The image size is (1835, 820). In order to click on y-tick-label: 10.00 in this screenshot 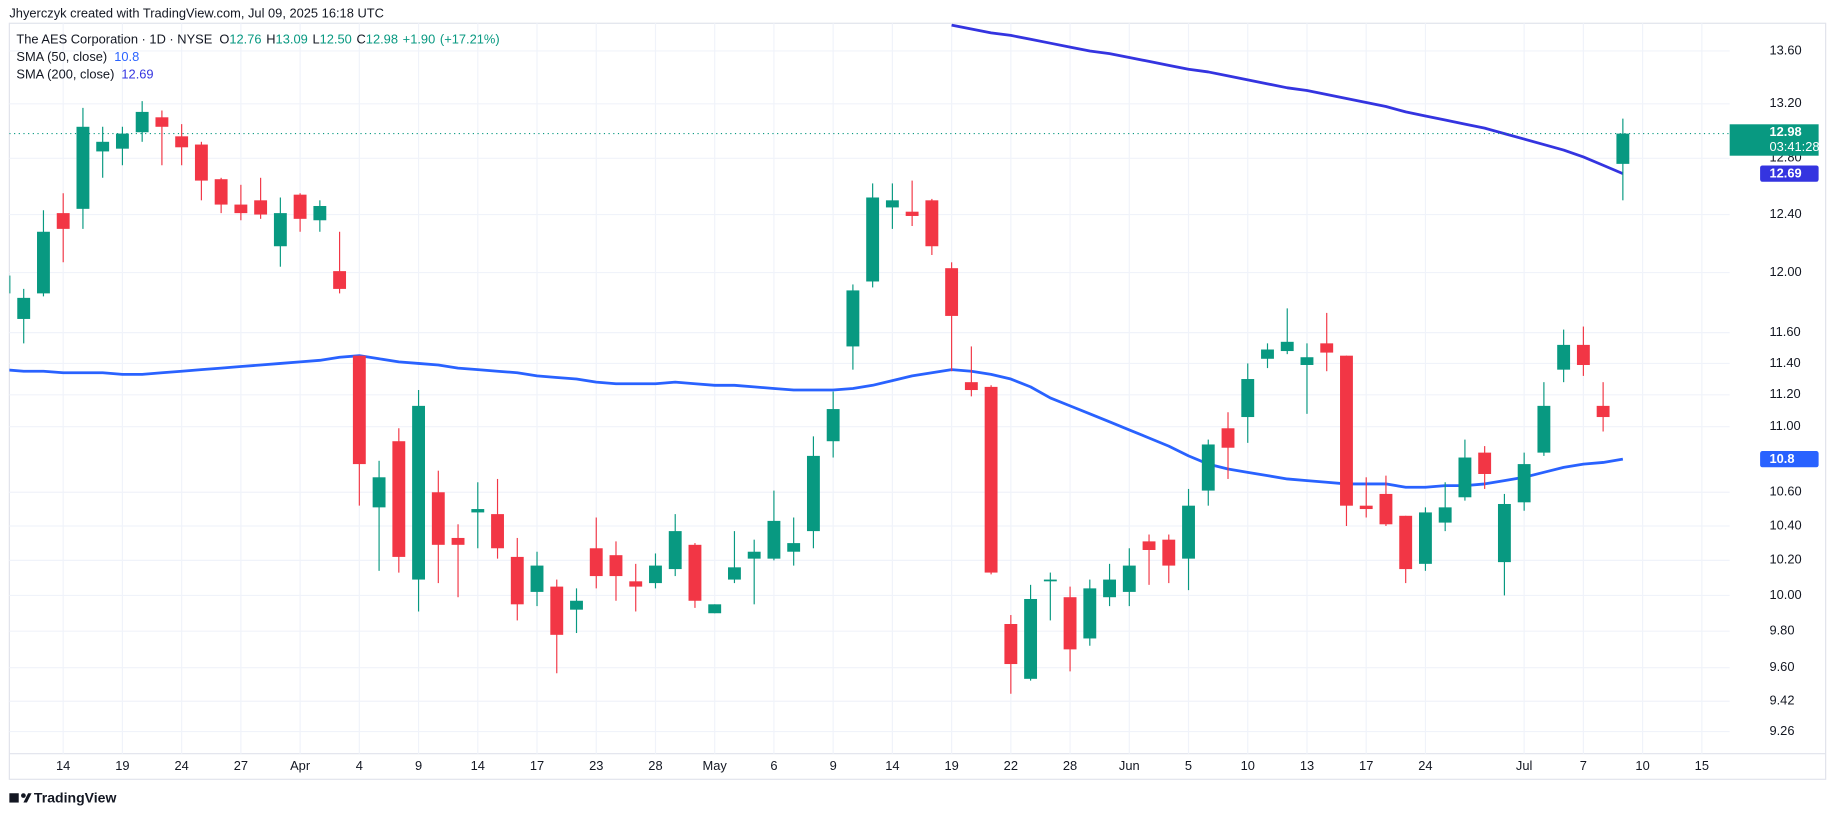, I will do `click(1785, 594)`.